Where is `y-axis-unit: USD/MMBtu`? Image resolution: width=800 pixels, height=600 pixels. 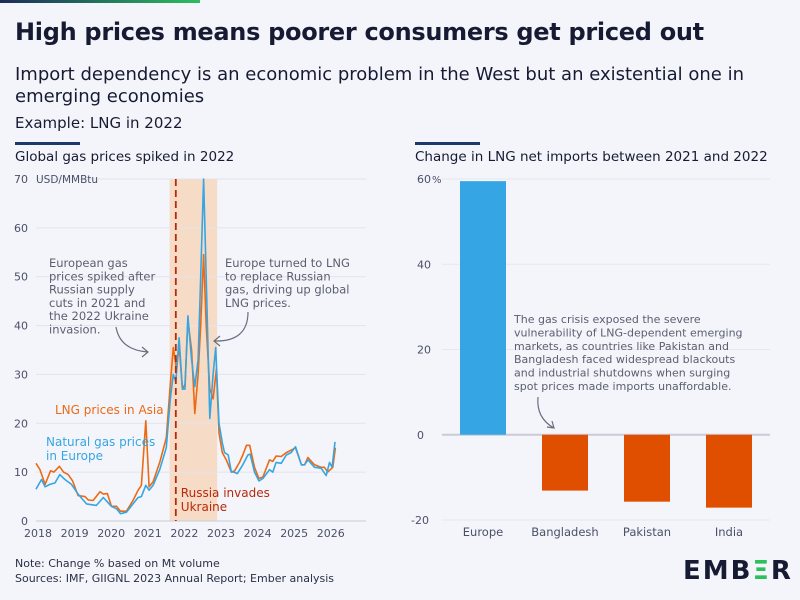
y-axis-unit: USD/MMBtu is located at coordinates (67, 180).